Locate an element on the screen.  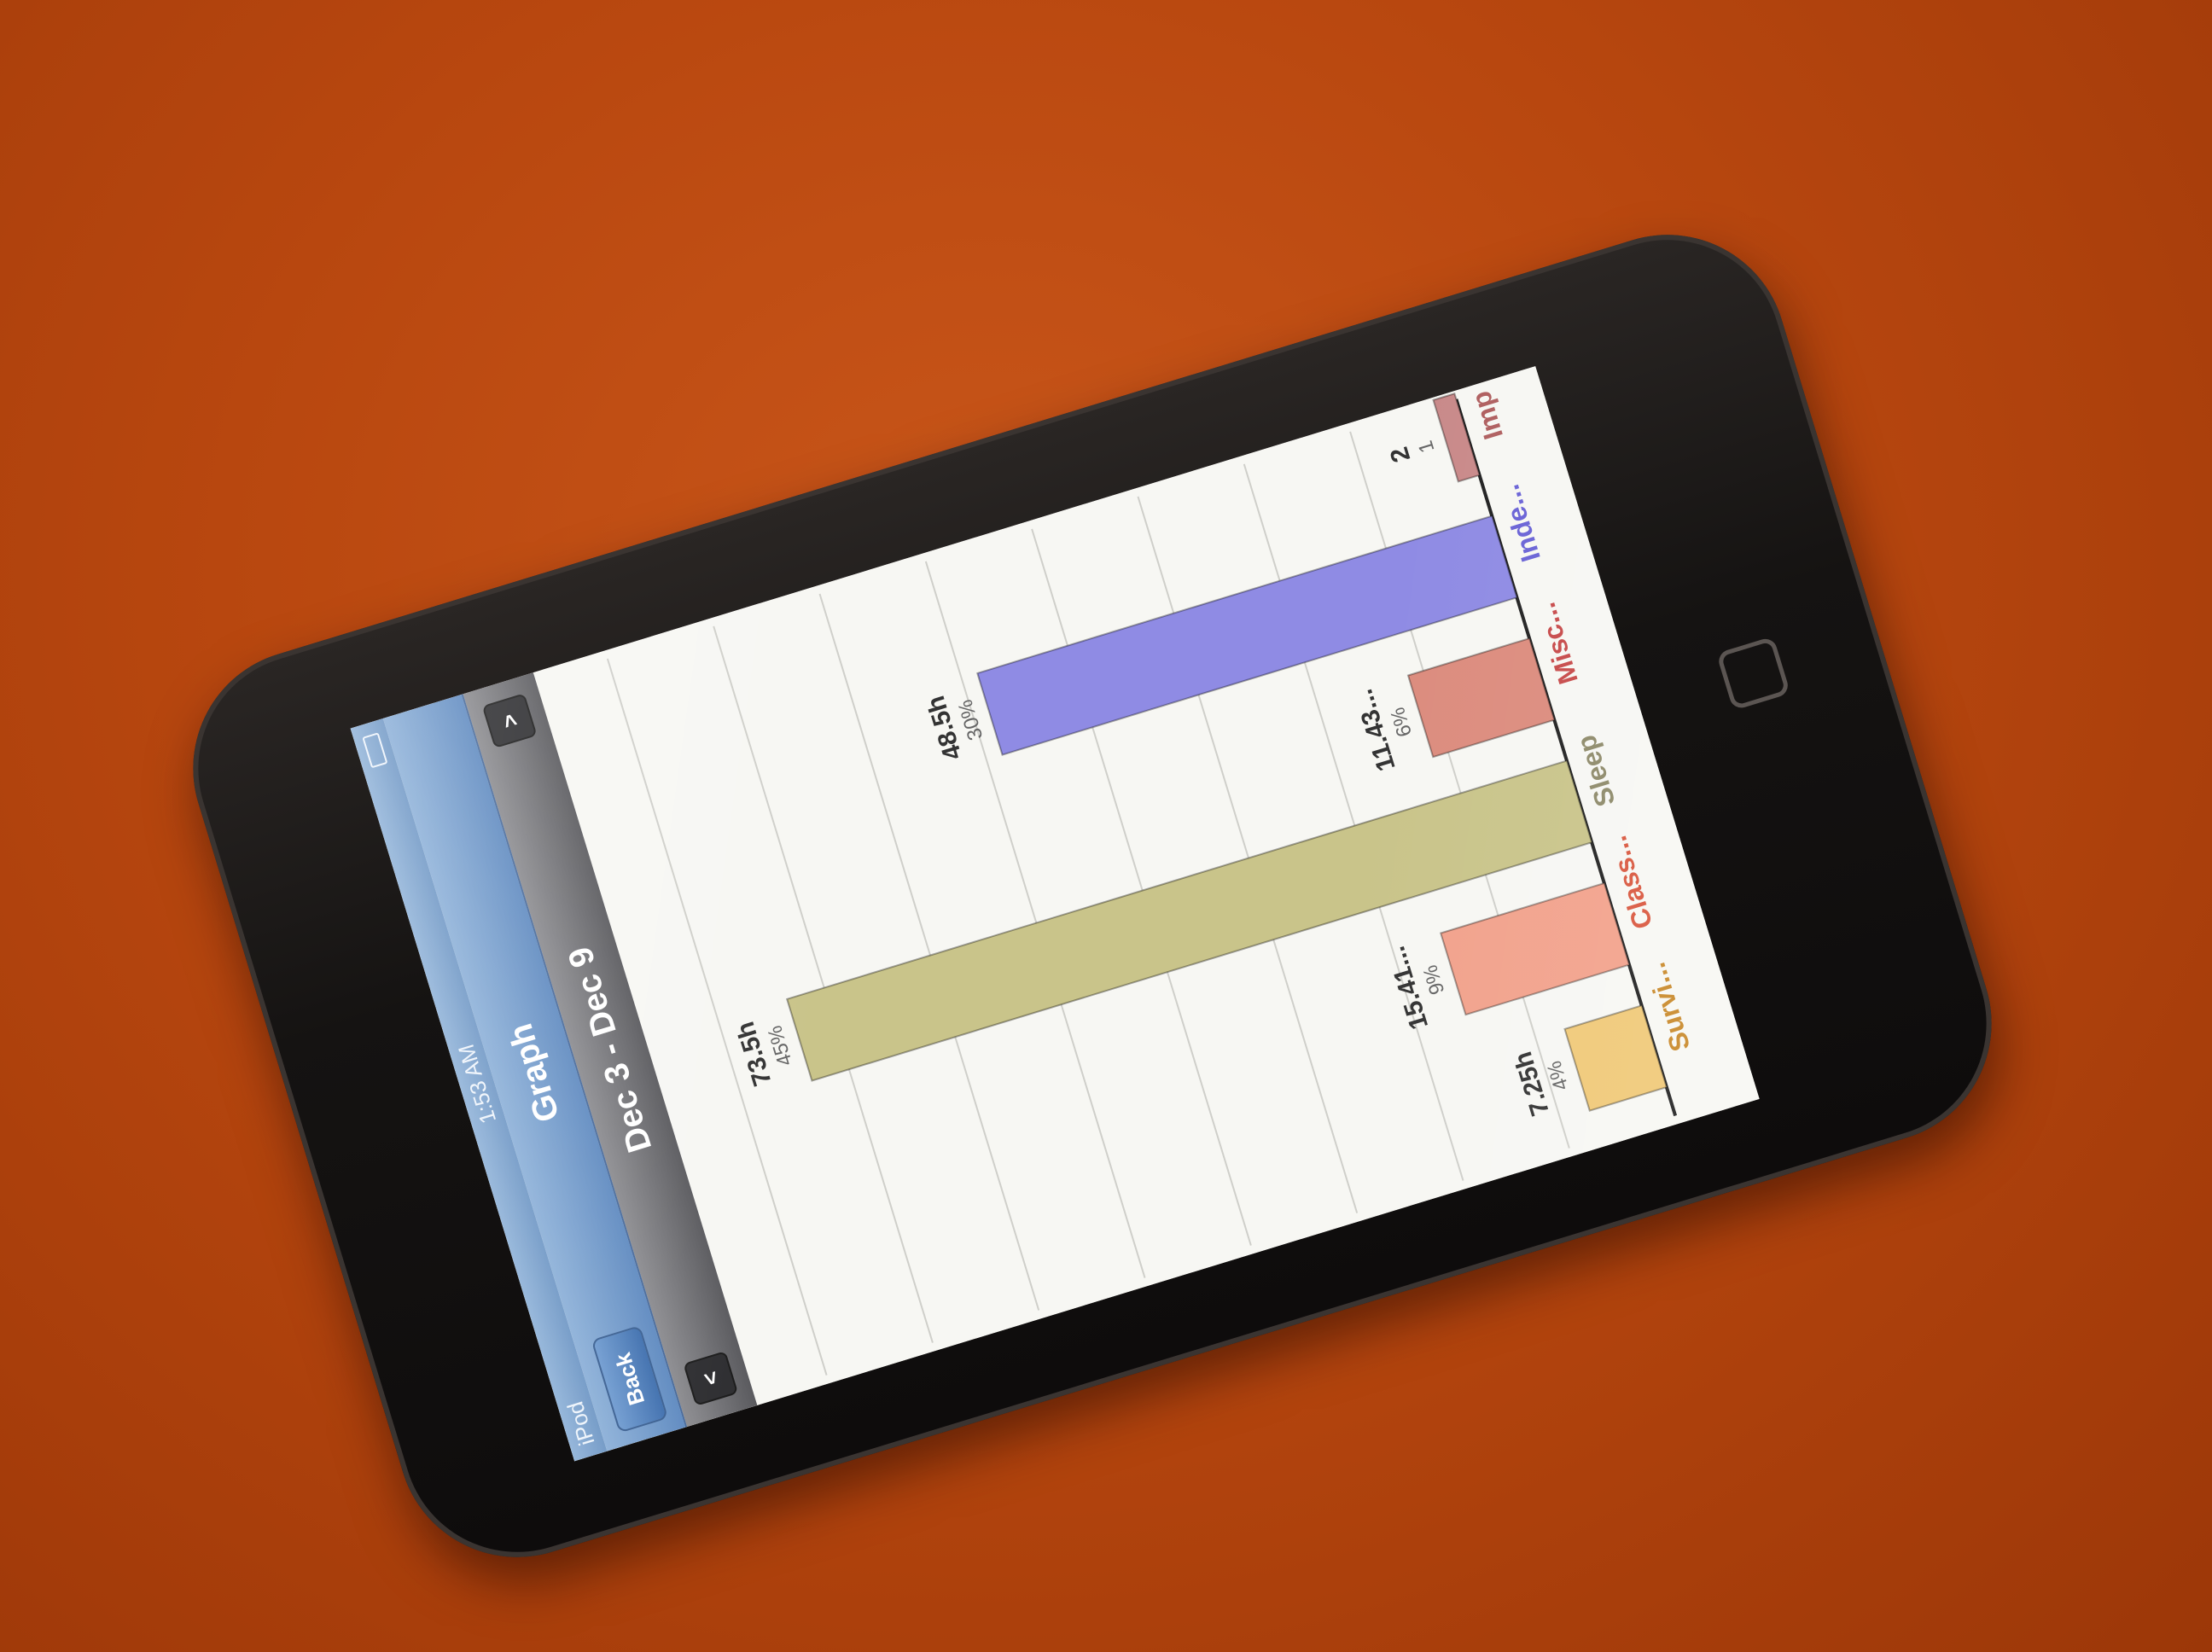
home-button is located at coordinates (1753, 673).